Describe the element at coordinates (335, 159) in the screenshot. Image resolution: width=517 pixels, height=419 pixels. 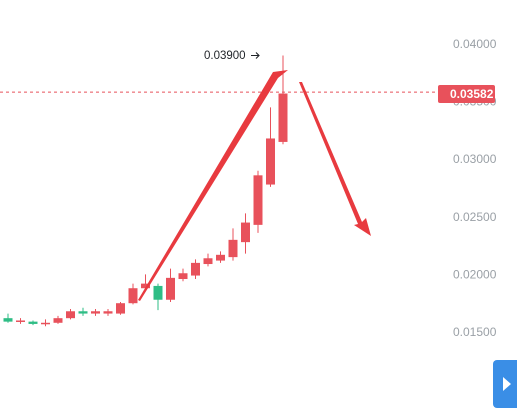
I see `down-trend-arrow` at that location.